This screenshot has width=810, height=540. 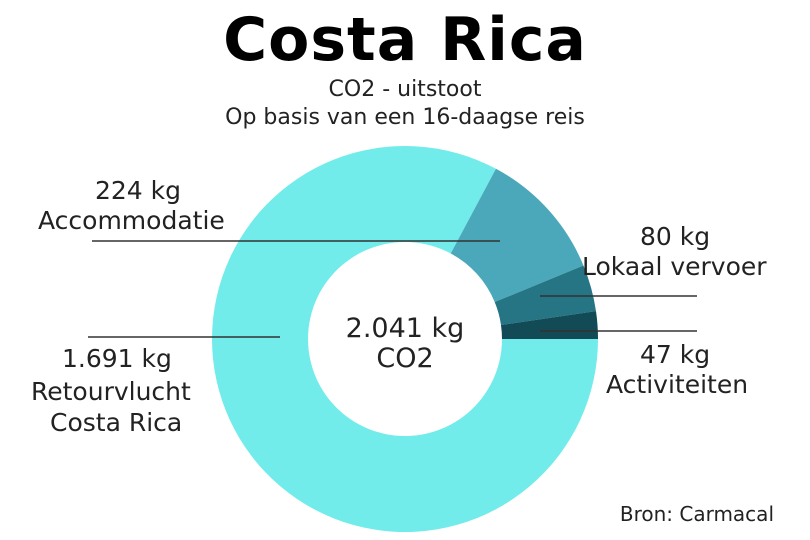 I want to click on label-retourvlucht-value: 1.691 kg, so click(x=117, y=358).